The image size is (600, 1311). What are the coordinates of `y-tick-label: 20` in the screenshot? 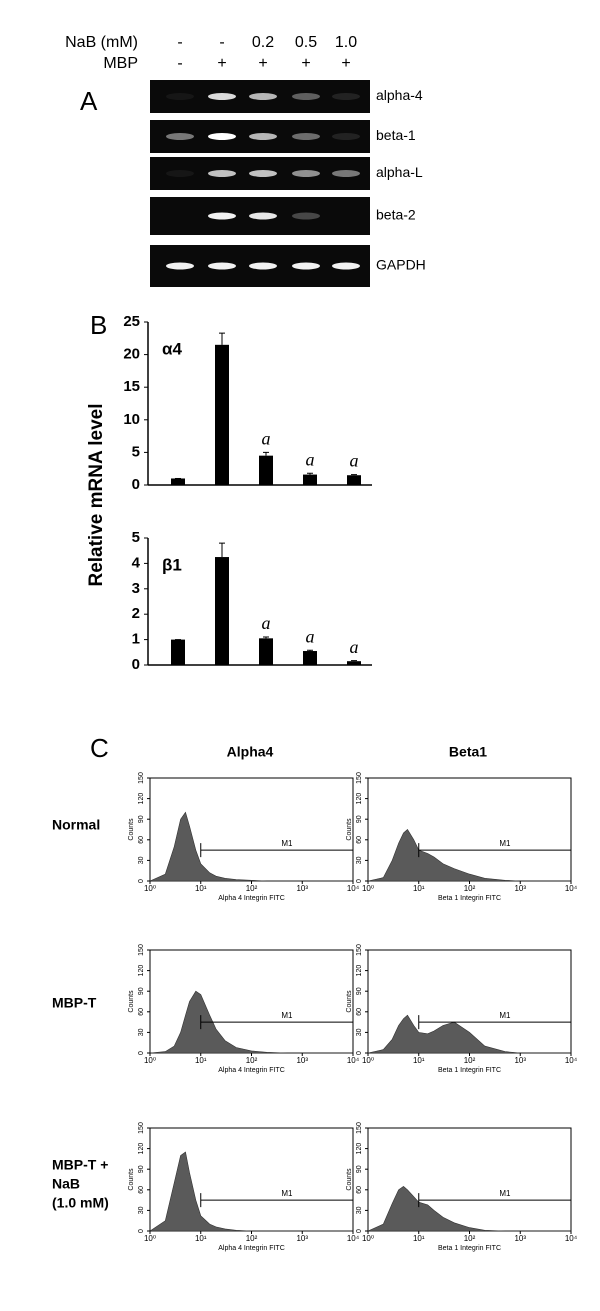 It's located at (131, 354).